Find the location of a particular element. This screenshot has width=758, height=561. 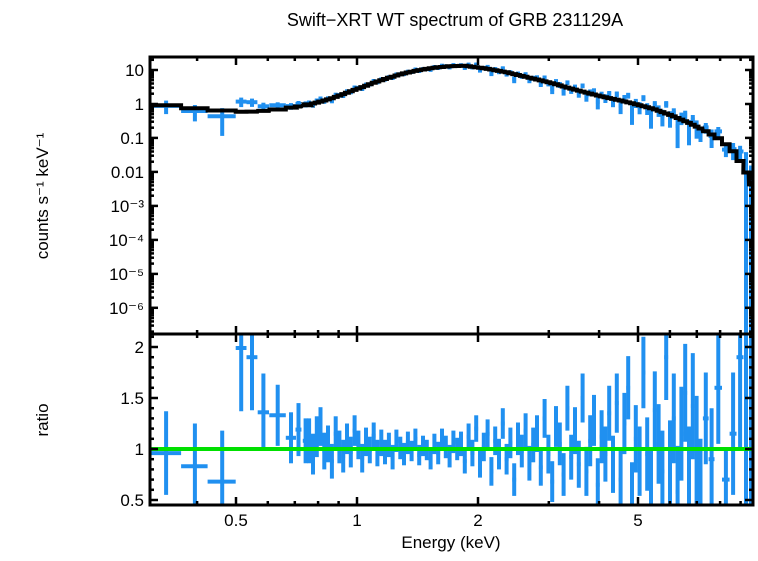

y-tick-label-counts: 0.1 is located at coordinates (132, 138).